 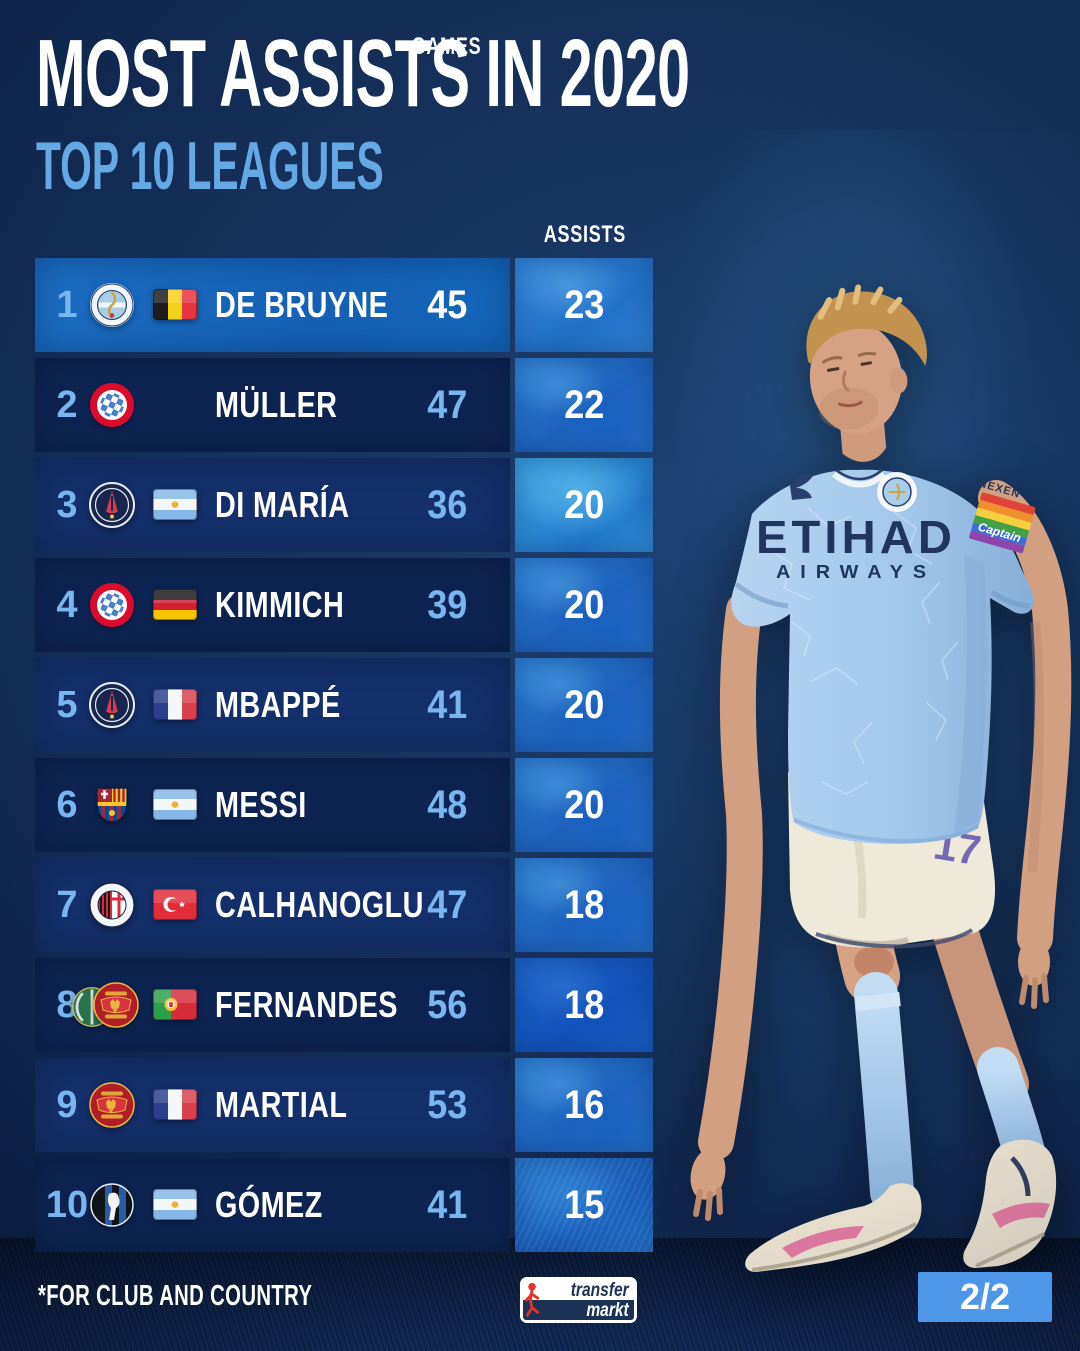 I want to click on rank-label: 1, so click(x=67, y=304).